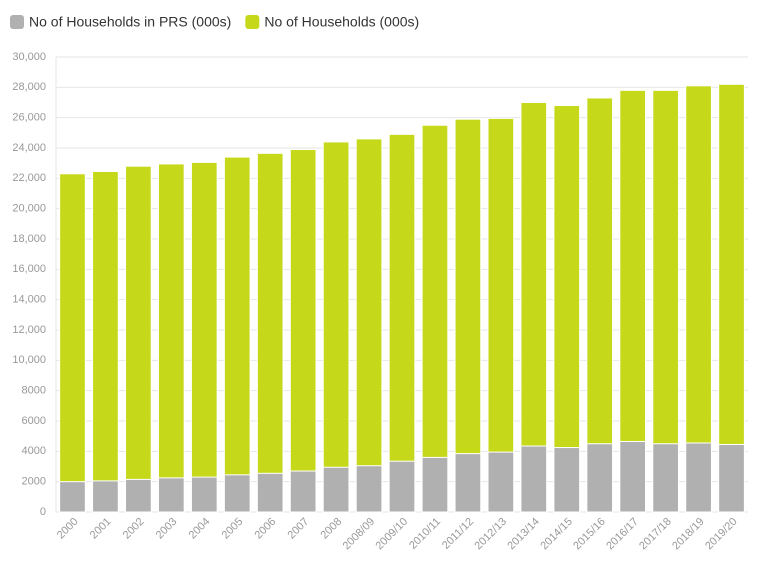  Describe the element at coordinates (29, 360) in the screenshot. I see `y-tick-label: 10,000` at that location.